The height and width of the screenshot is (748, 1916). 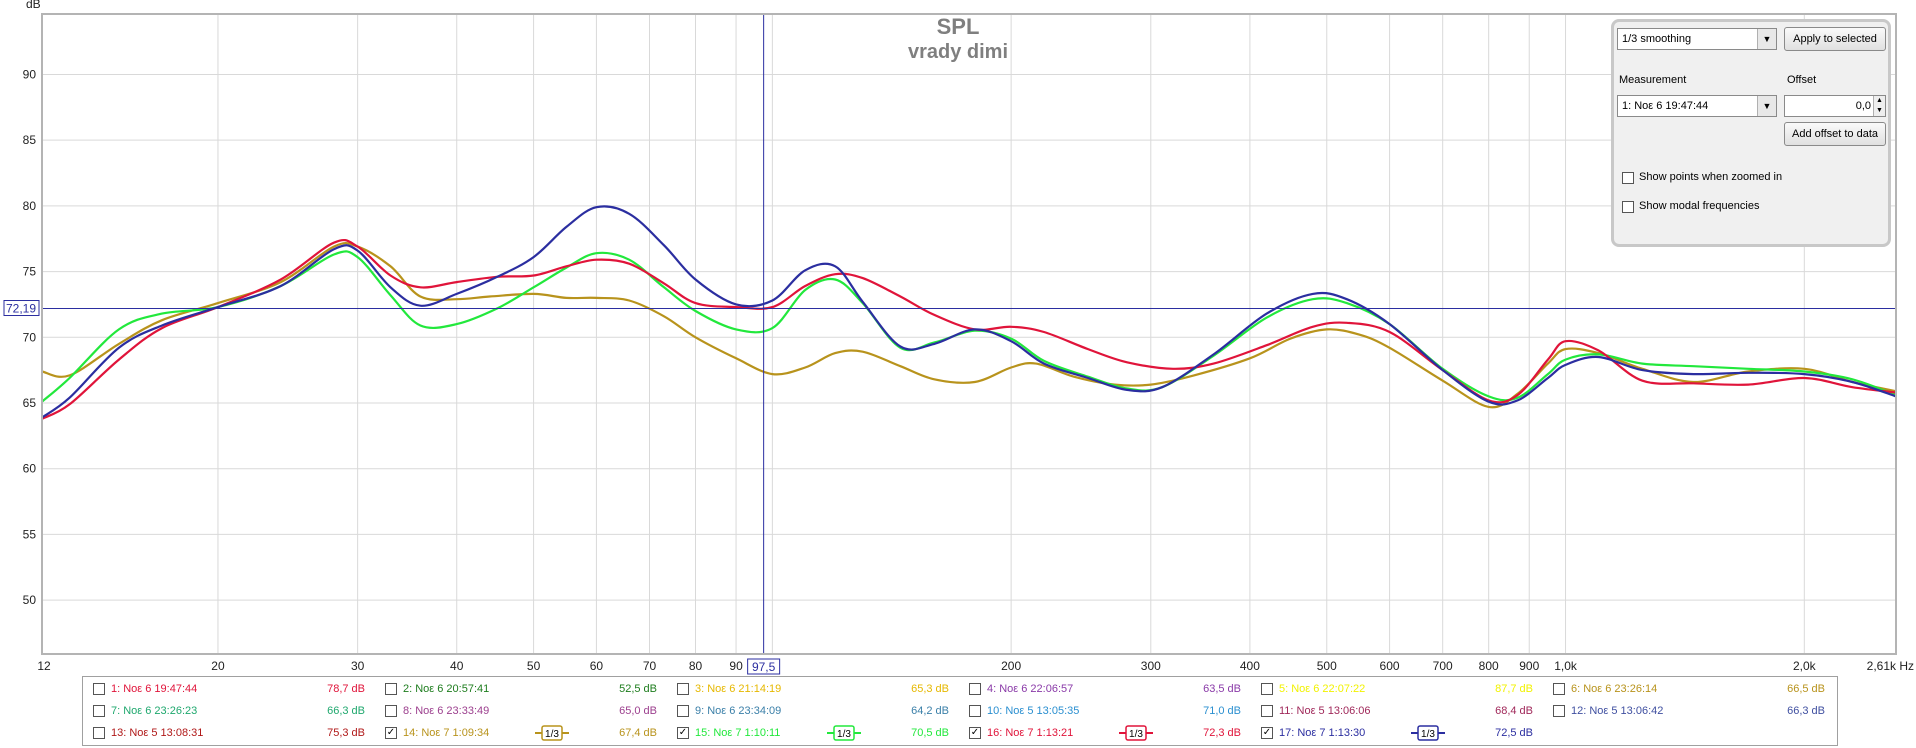 I want to click on cursor-y-label: 72,19, so click(x=21, y=309).